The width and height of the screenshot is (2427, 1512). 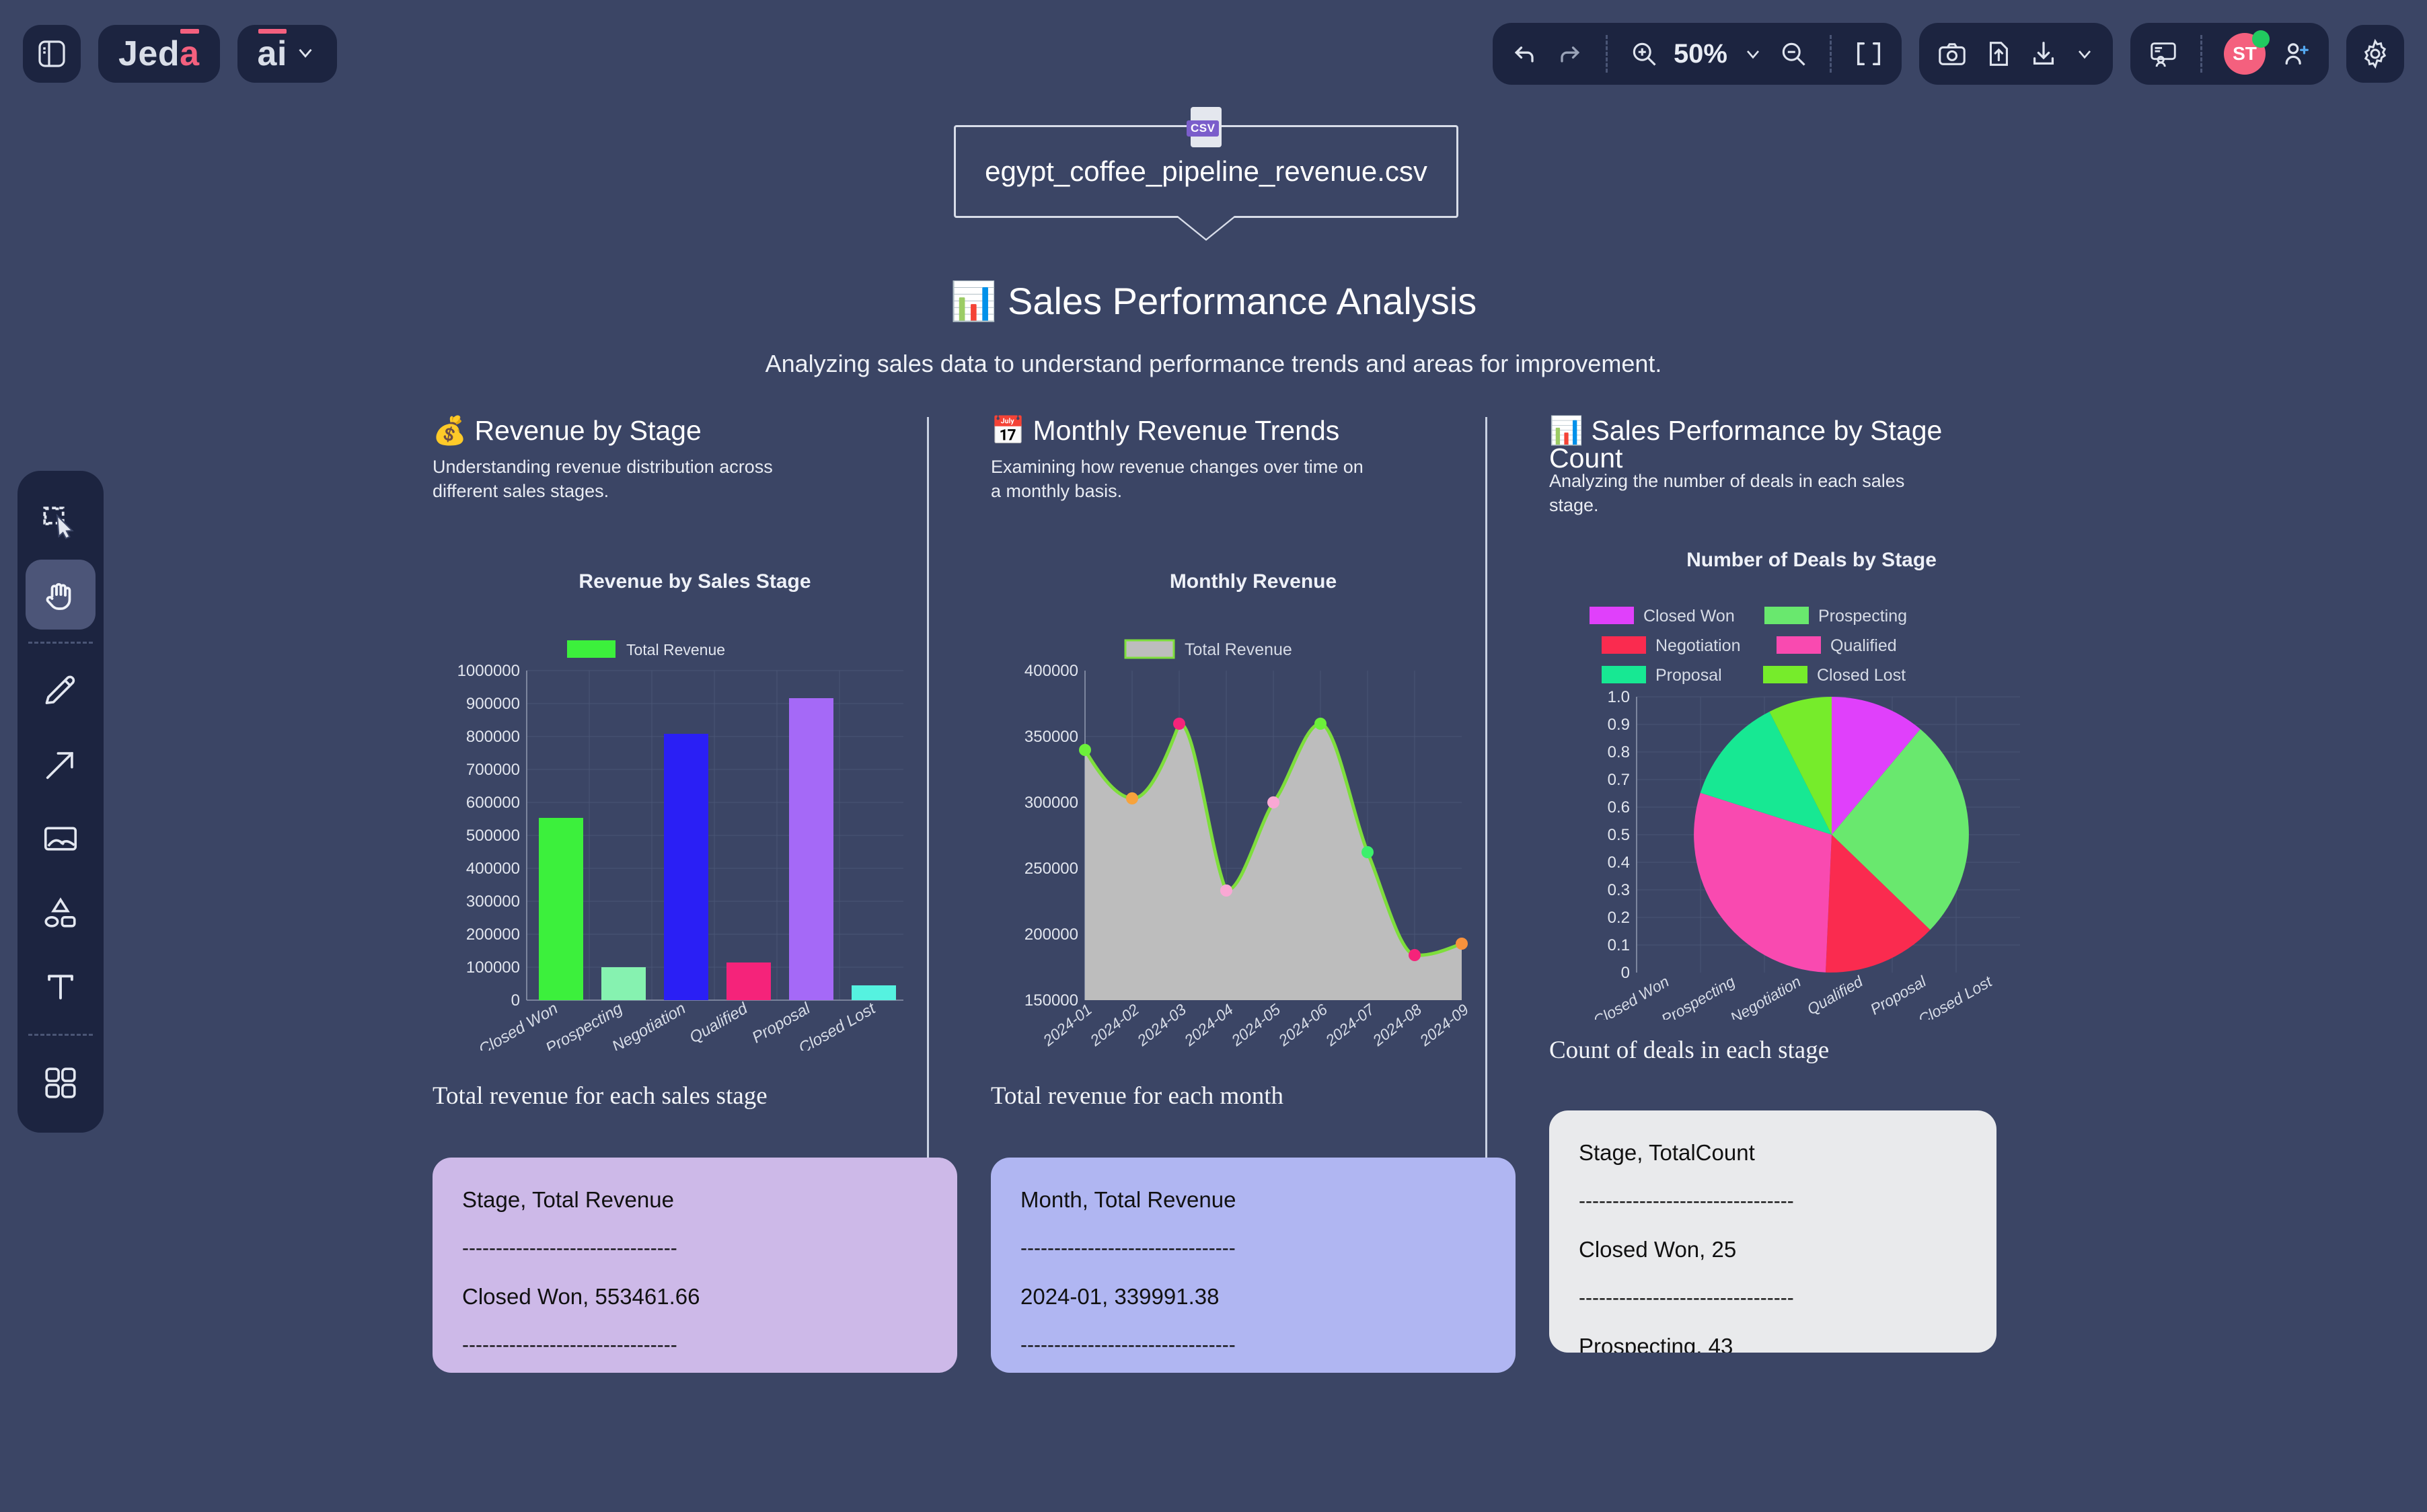 I want to click on brand-logo-button: Jeda, so click(x=159, y=54).